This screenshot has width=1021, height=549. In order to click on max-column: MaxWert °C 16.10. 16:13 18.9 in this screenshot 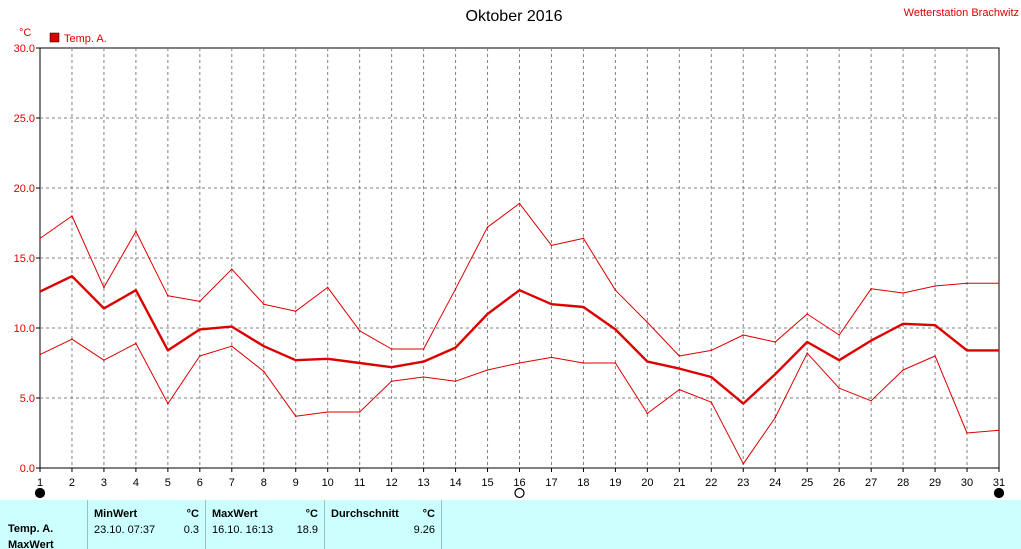, I will do `click(265, 524)`.